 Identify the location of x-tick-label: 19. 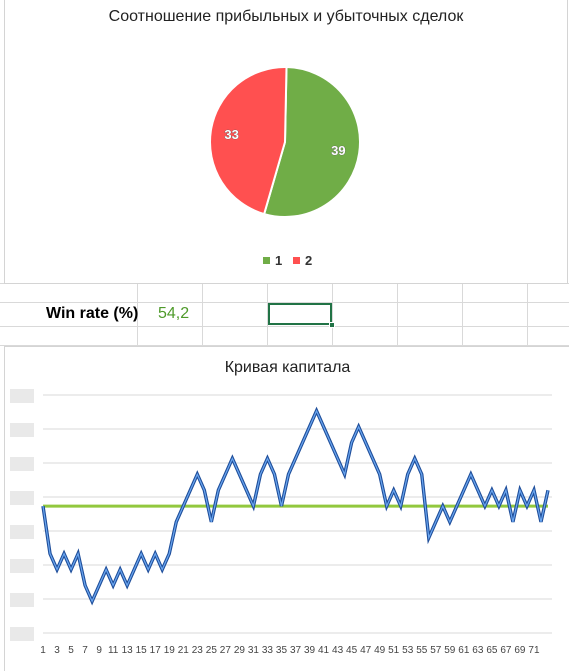
(170, 650).